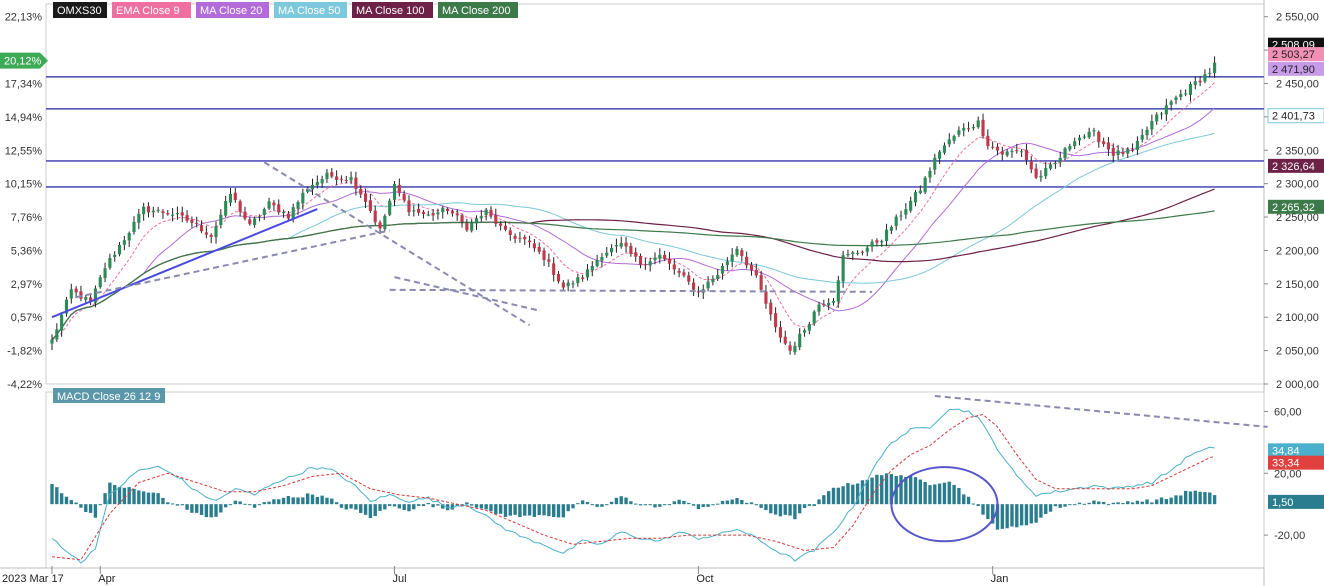 This screenshot has width=1324, height=586. Describe the element at coordinates (392, 10) in the screenshot. I see `legend-item-box` at that location.